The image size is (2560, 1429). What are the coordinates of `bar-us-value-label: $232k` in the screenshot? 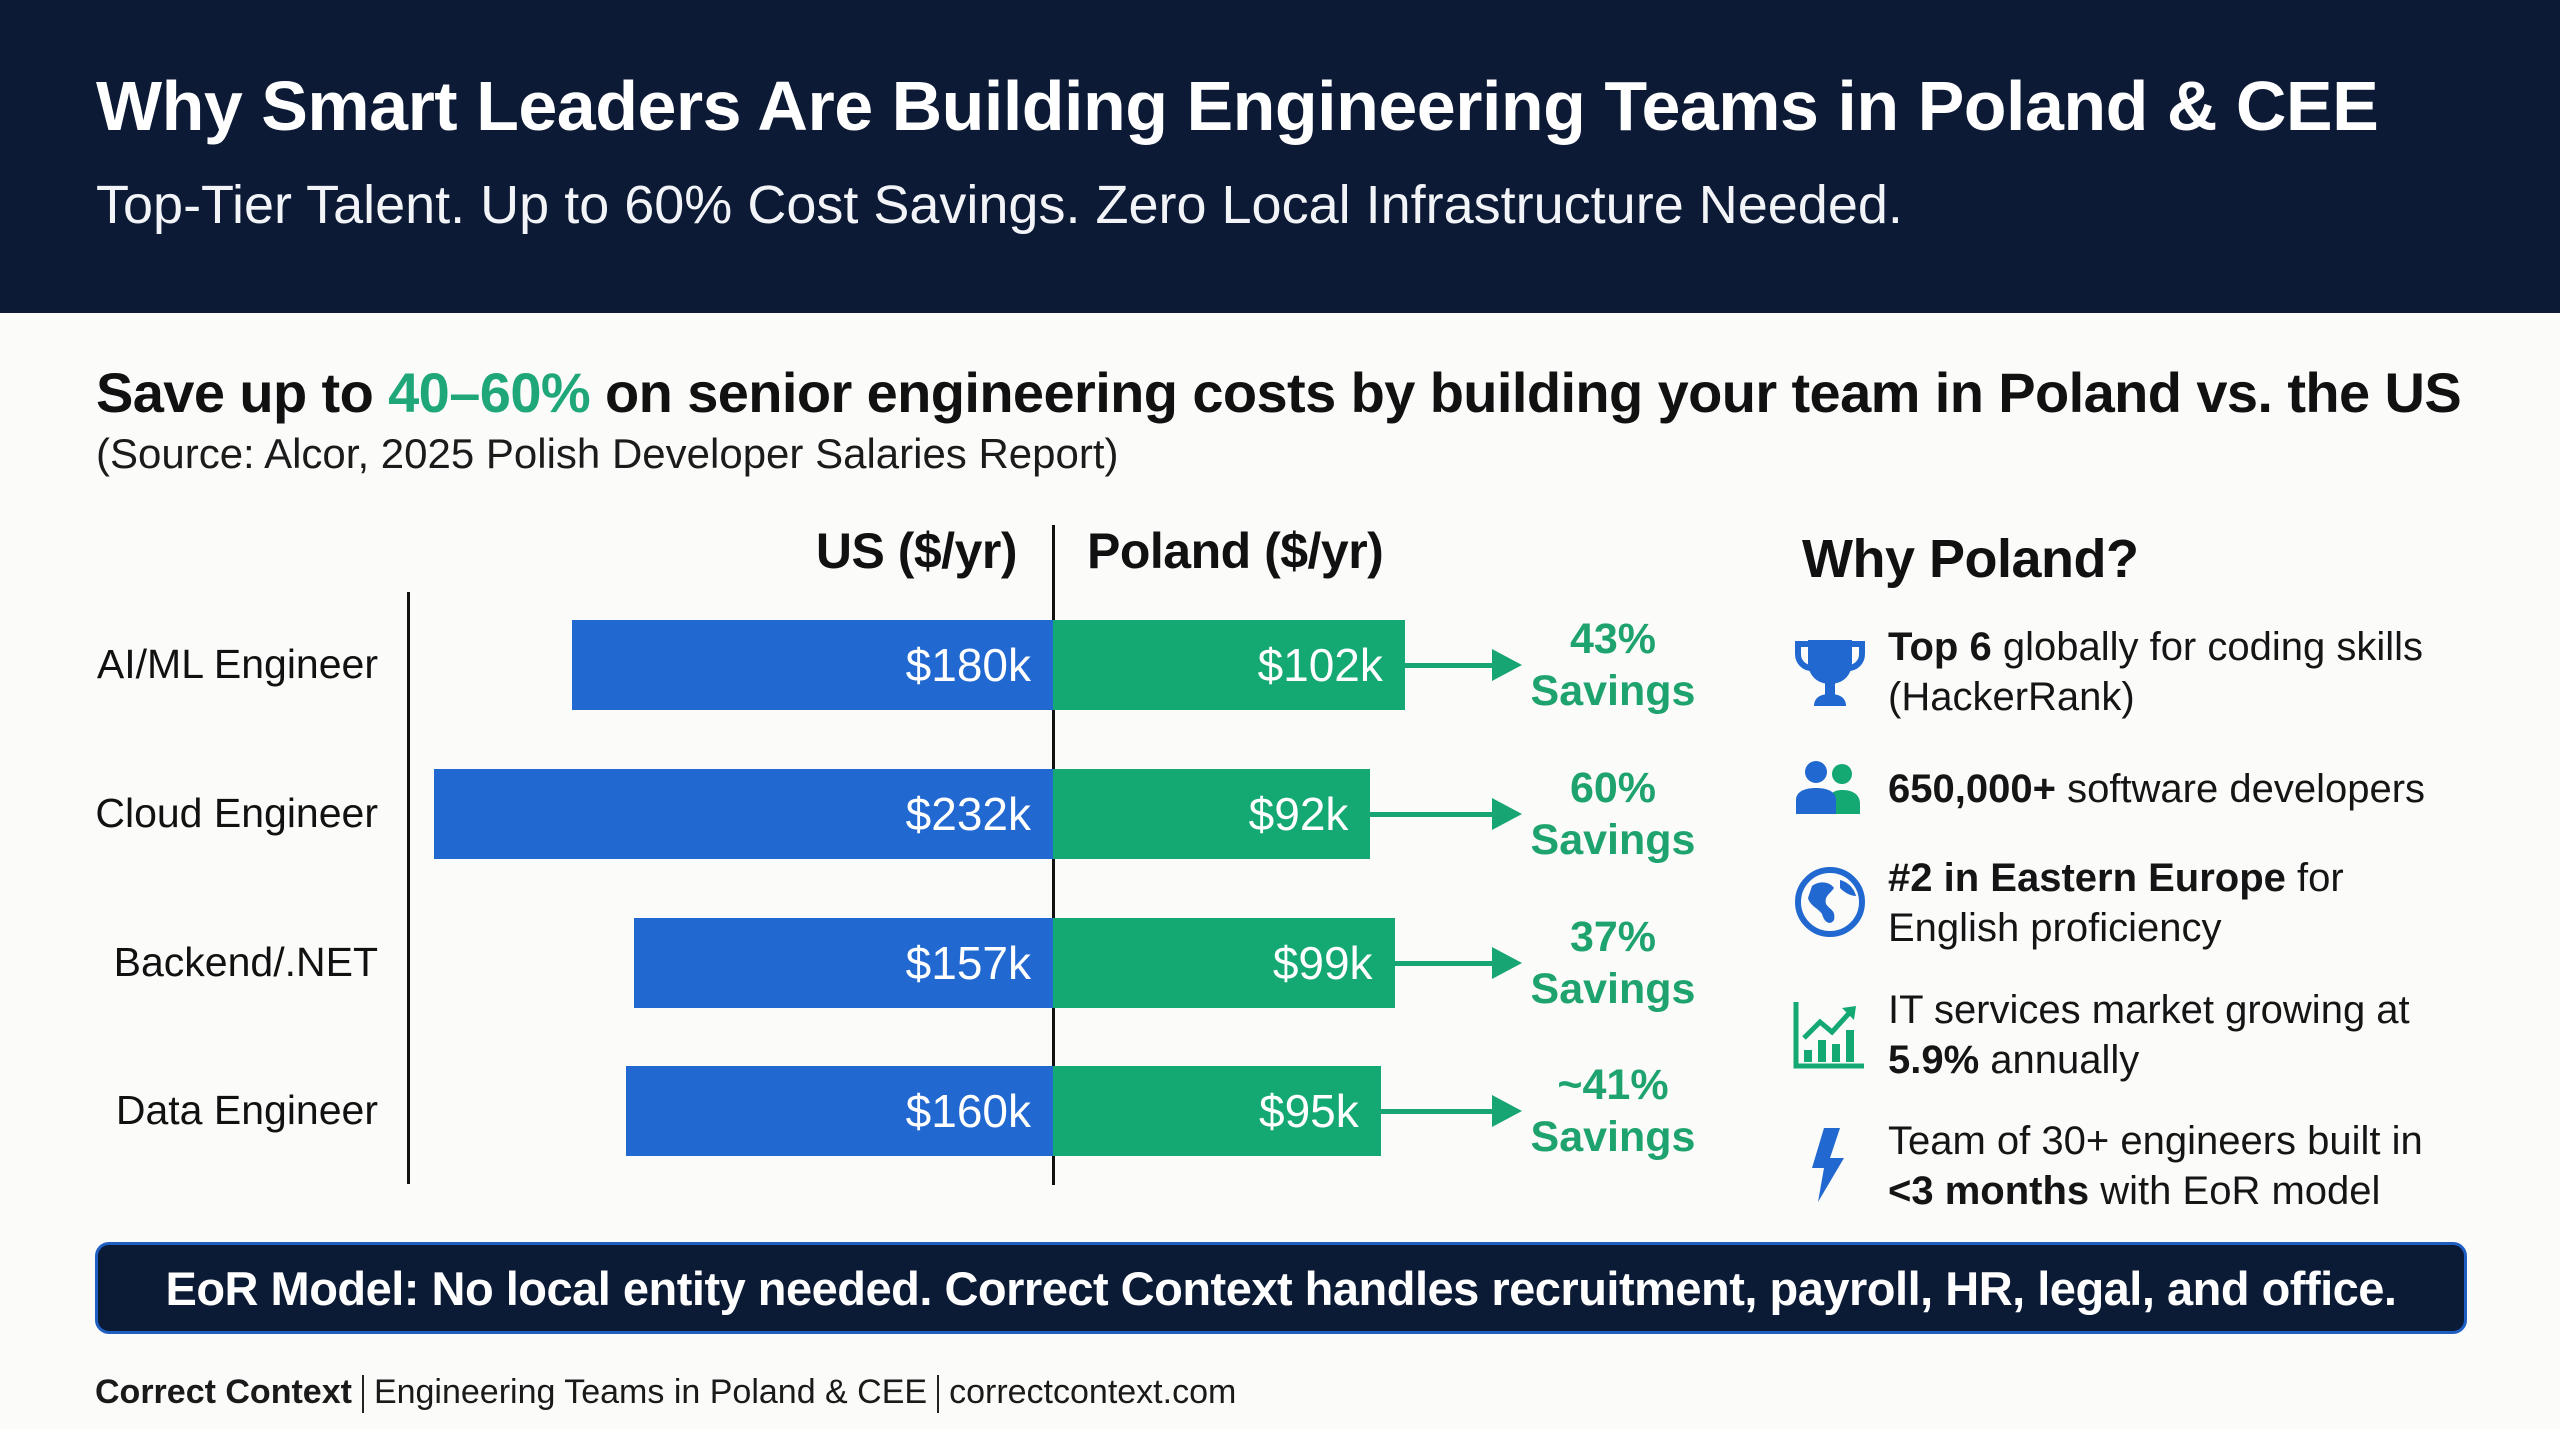 It's located at (968, 814).